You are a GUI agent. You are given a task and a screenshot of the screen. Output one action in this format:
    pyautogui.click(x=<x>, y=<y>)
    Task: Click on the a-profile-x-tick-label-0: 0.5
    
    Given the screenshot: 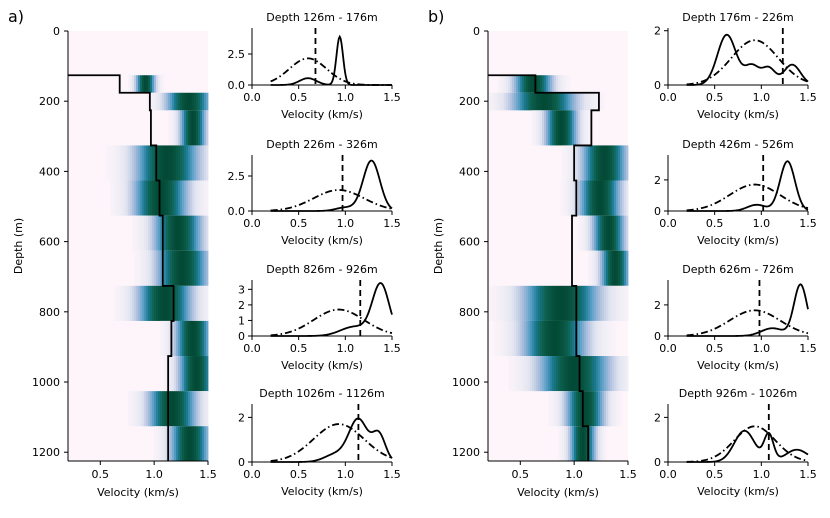 What is the action you would take?
    pyautogui.click(x=101, y=474)
    